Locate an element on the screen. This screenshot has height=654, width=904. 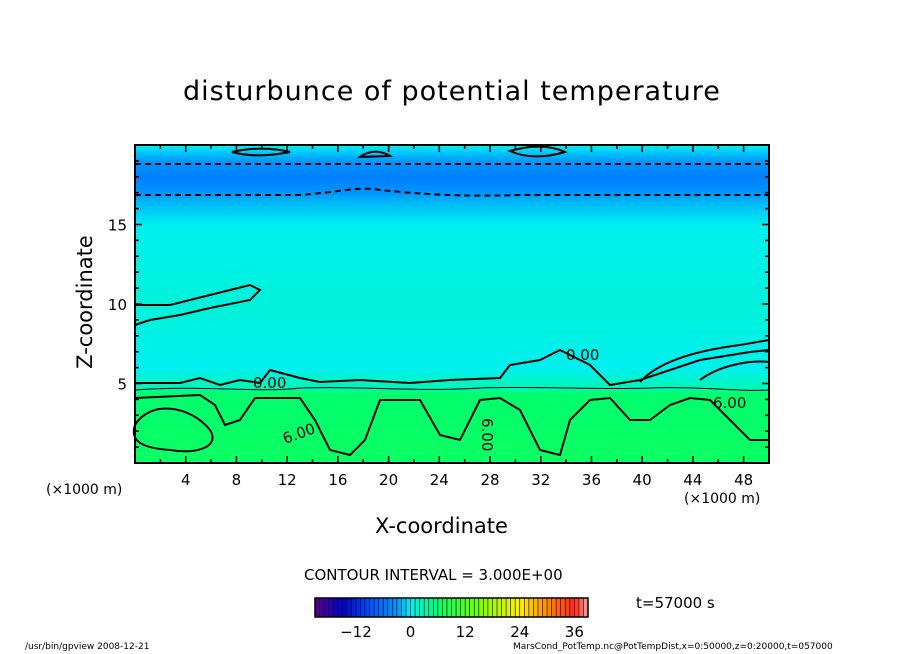
colorbar-tick-label: 0 is located at coordinates (411, 632).